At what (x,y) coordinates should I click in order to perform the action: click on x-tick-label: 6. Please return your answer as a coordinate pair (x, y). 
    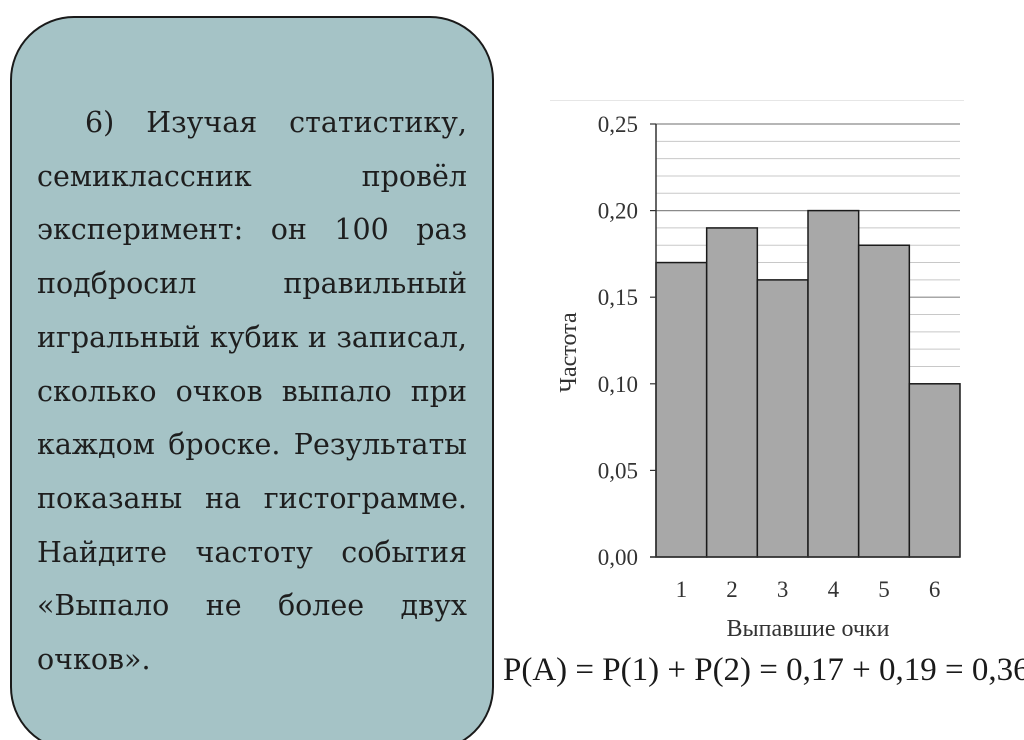
    Looking at the image, I should click on (935, 589).